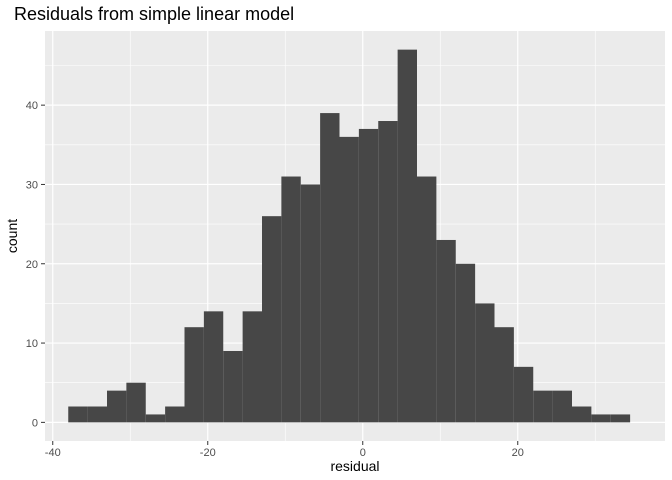  Describe the element at coordinates (53, 453) in the screenshot. I see `x-tick-label: -40` at that location.